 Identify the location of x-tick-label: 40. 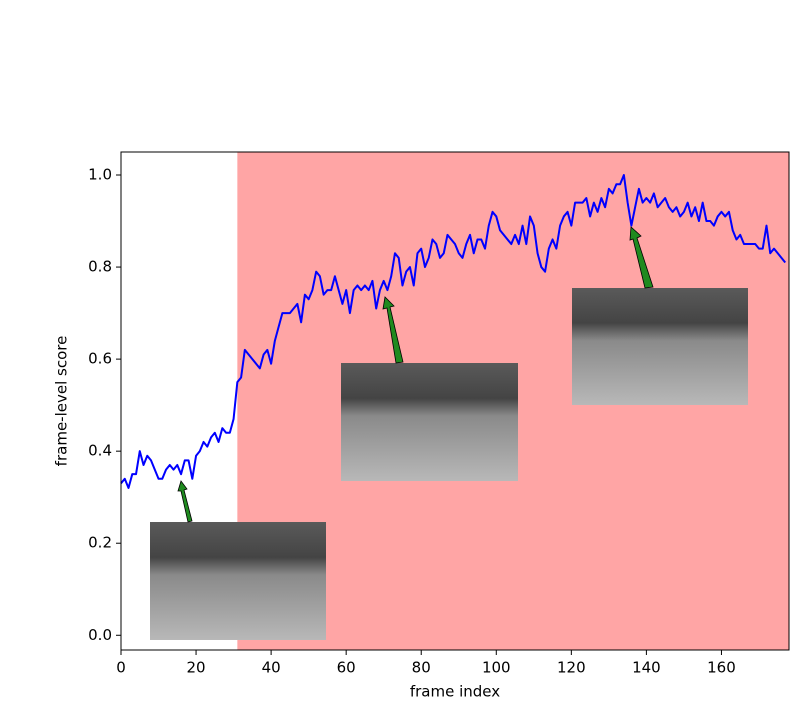
(271, 668).